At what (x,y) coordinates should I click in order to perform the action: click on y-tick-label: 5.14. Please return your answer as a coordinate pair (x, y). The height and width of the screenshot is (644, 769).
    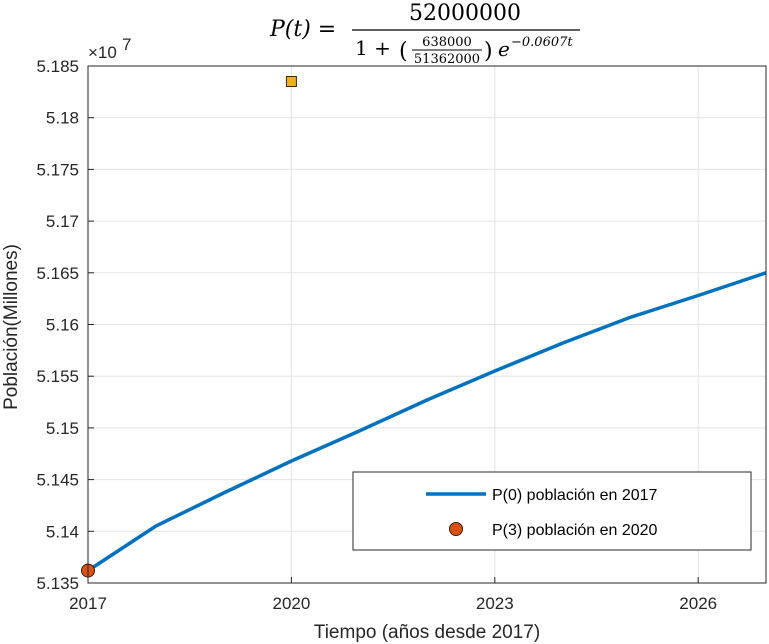
    Looking at the image, I should click on (62, 531).